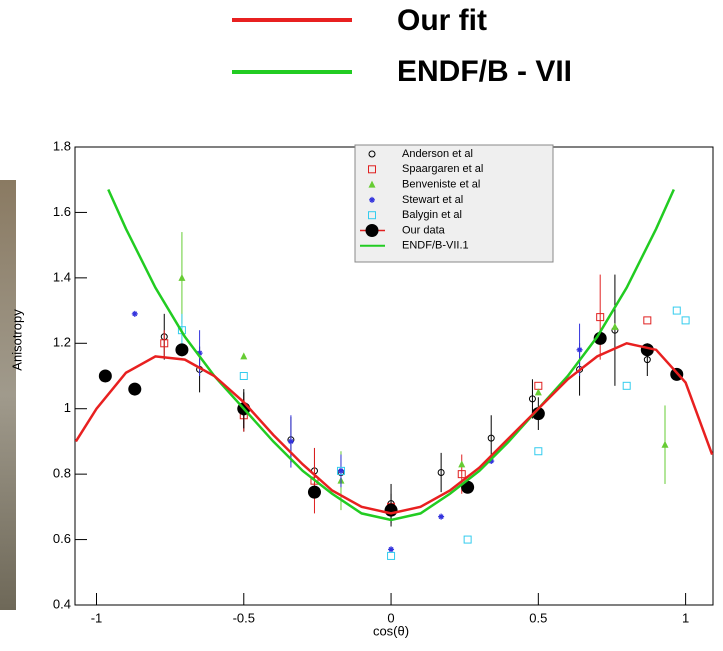  Describe the element at coordinates (538, 617) in the screenshot. I see `x-tick-label: 0.5` at that location.